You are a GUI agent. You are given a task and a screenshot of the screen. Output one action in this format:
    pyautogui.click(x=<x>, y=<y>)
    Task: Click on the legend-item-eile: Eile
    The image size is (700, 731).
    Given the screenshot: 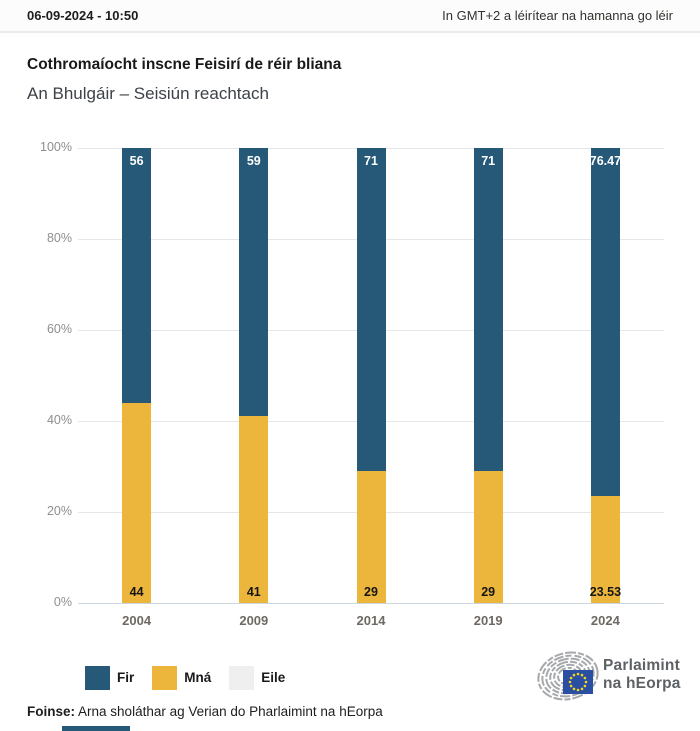 What is the action you would take?
    pyautogui.click(x=257, y=678)
    